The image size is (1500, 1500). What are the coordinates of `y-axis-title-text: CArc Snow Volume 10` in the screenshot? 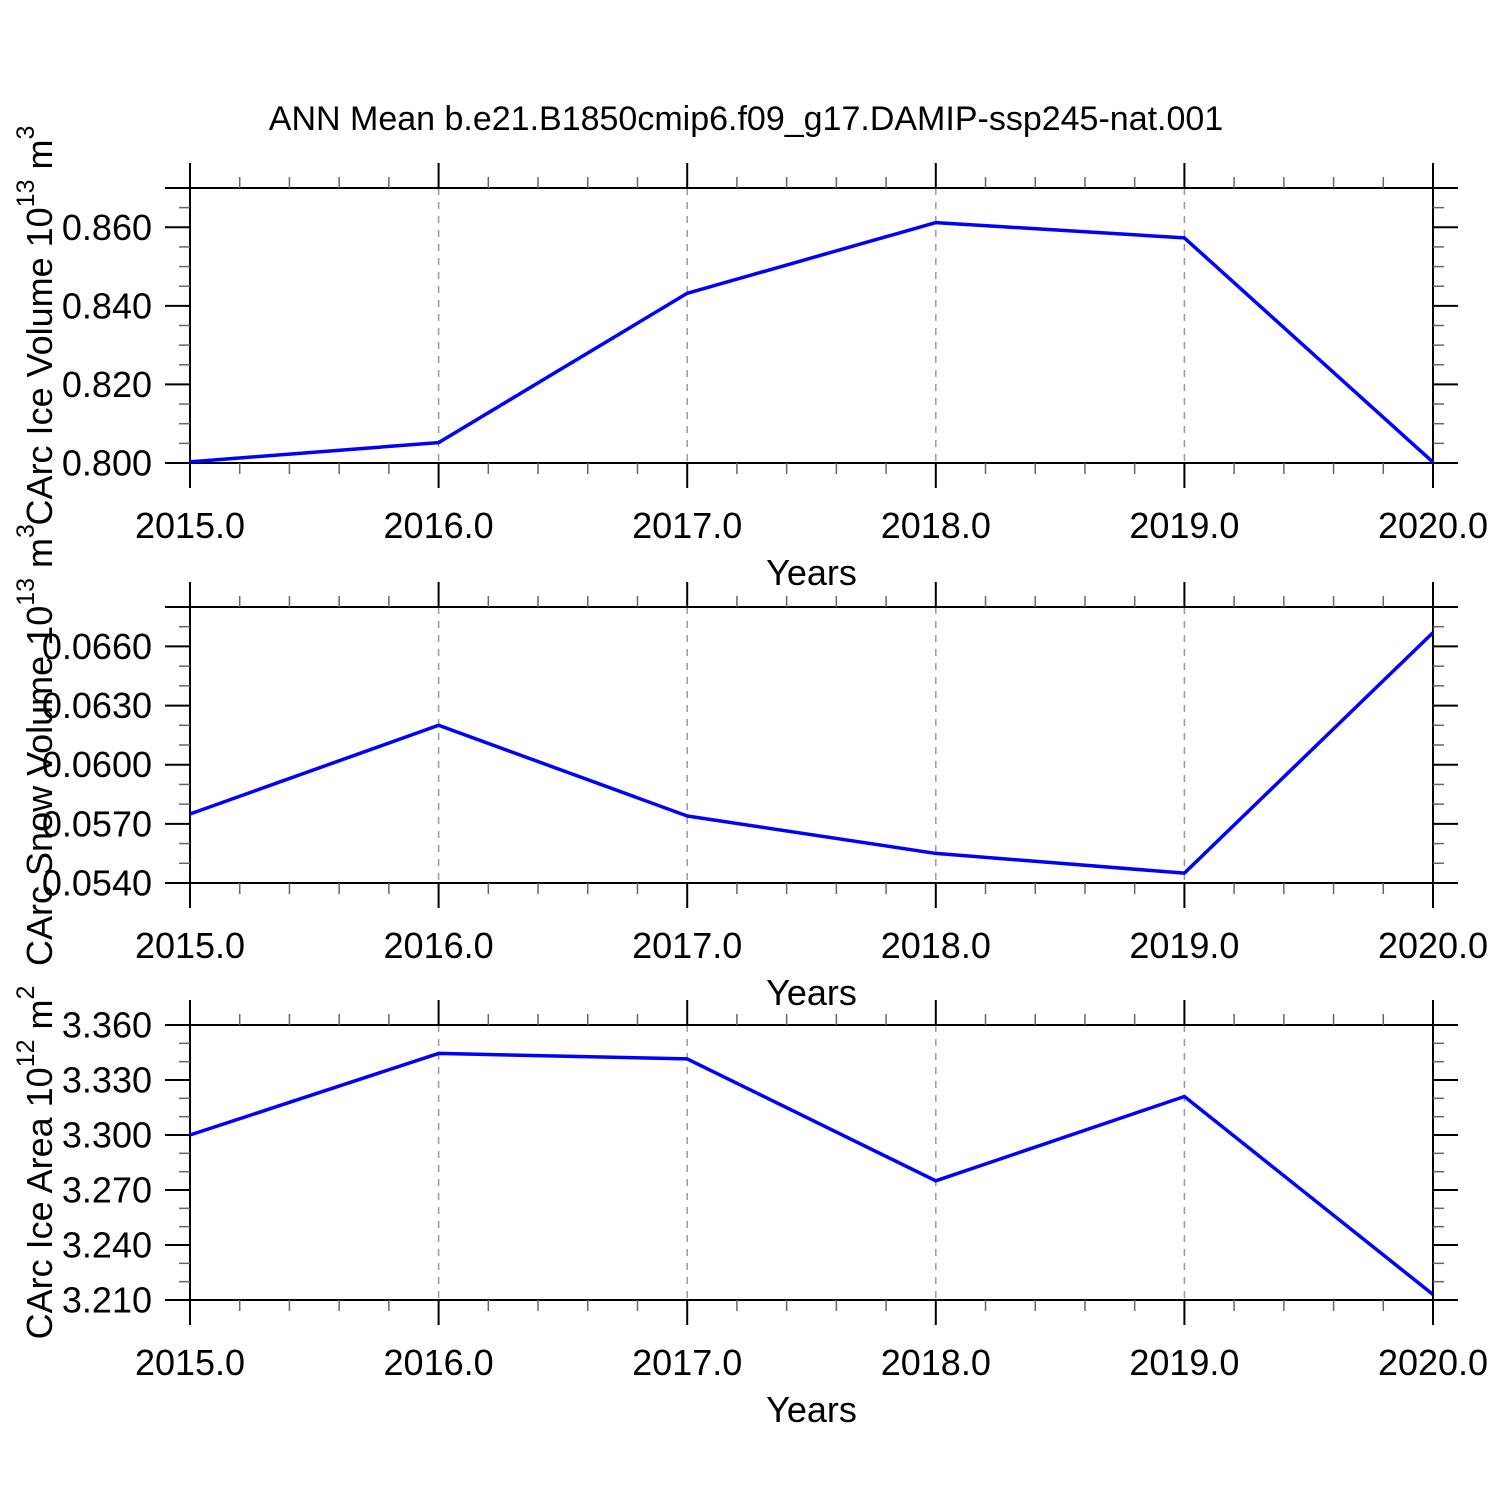 It's located at (39, 786).